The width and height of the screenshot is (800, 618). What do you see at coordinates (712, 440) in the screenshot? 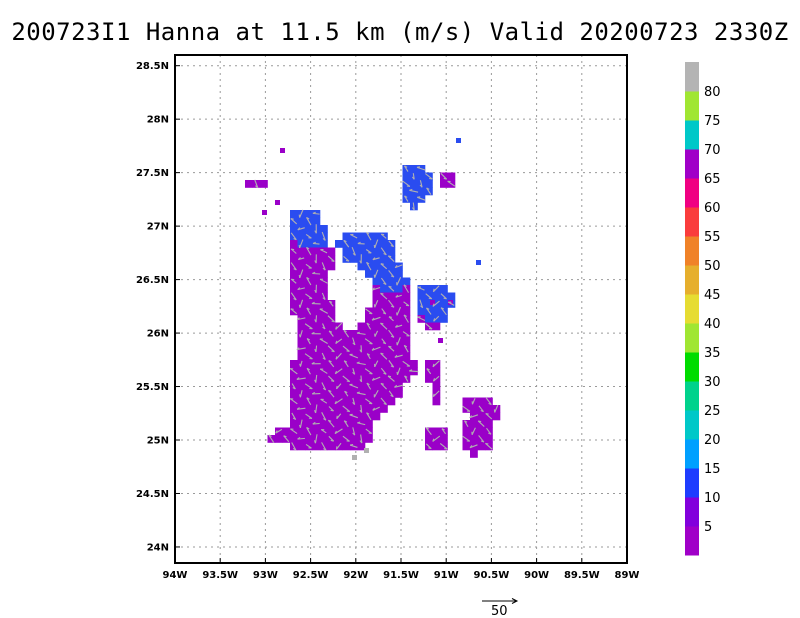
I see `colorbar-label: 20` at bounding box center [712, 440].